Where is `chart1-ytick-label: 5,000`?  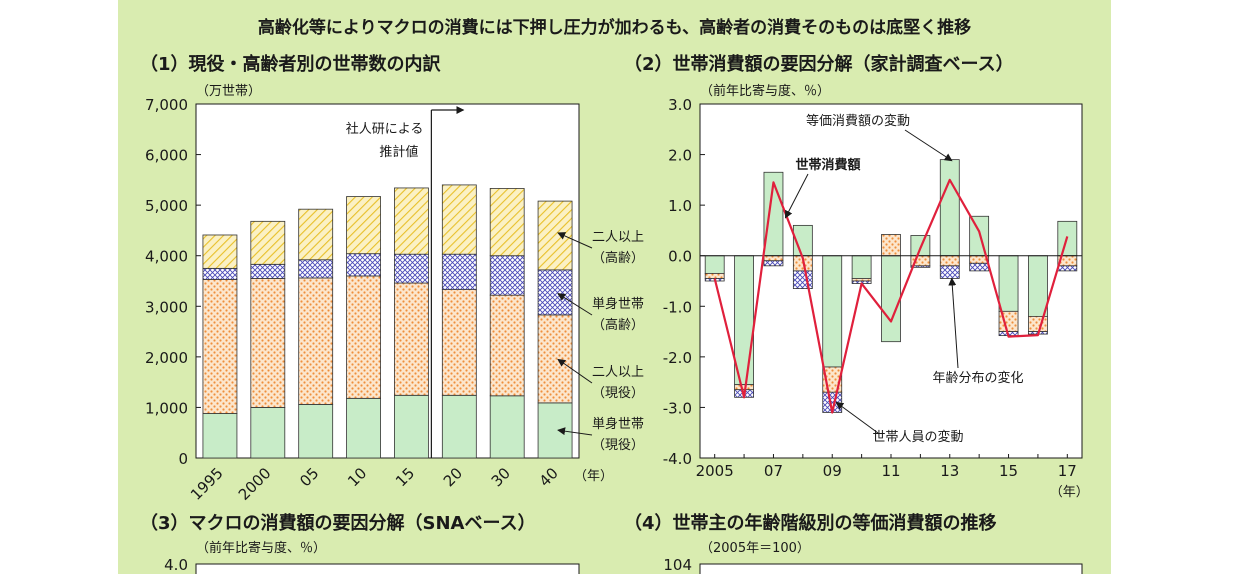
chart1-ytick-label: 5,000 is located at coordinates (166, 206).